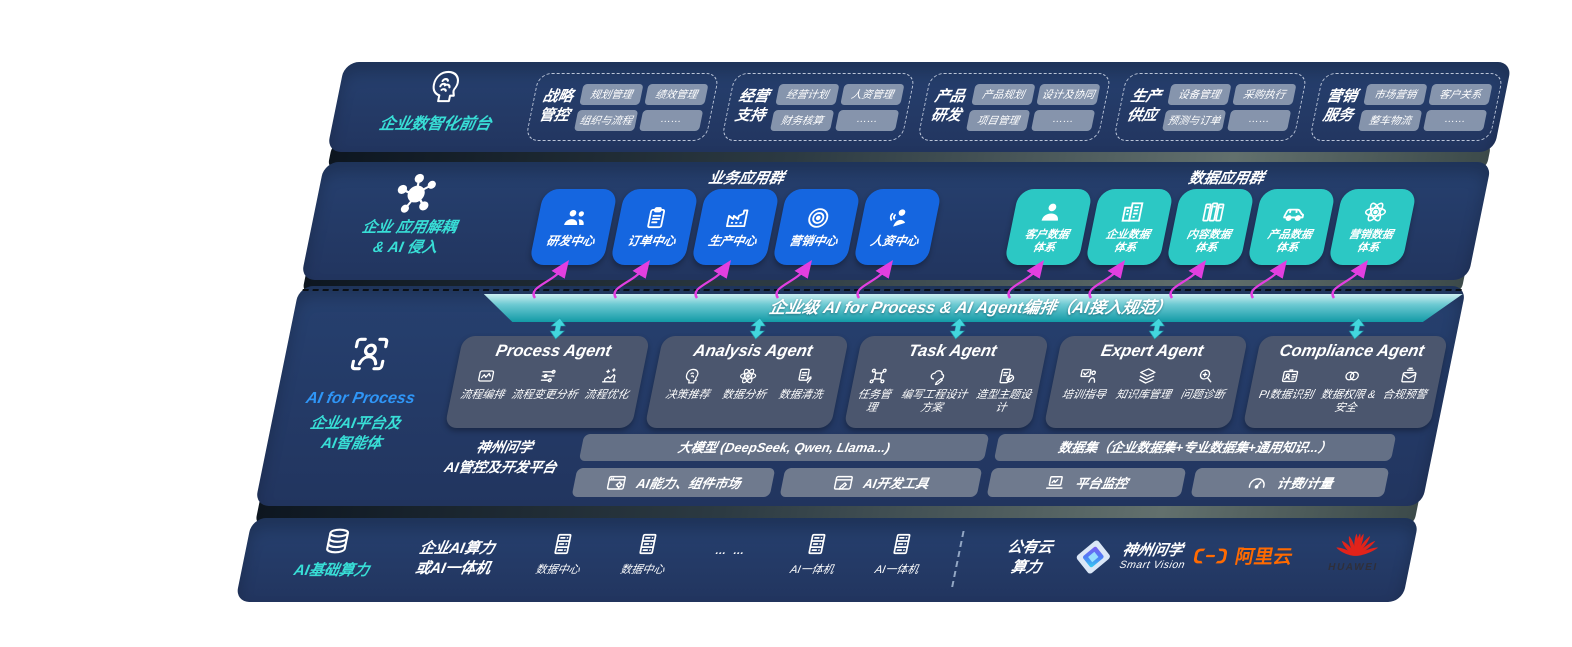 This screenshot has width=1572, height=647. I want to click on agent-capability: 造型主题设计, so click(1004, 390).